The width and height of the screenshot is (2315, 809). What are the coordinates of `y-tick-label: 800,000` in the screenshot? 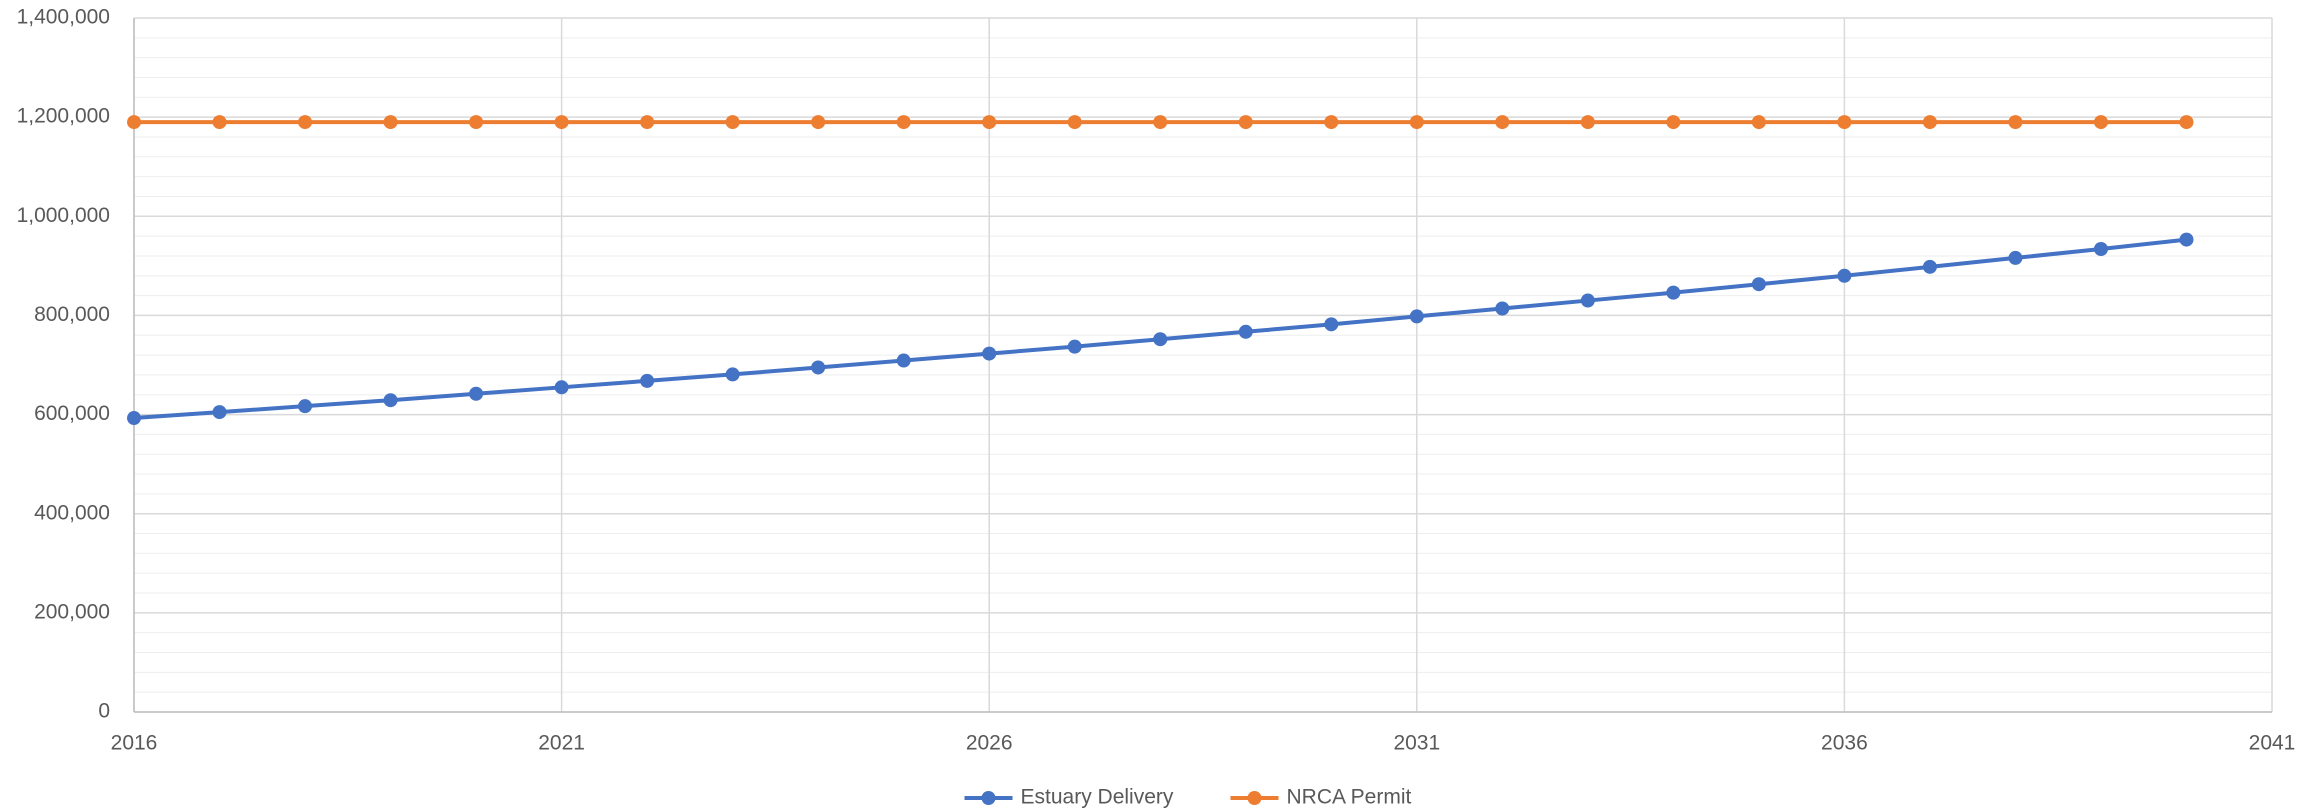 It's located at (72, 314).